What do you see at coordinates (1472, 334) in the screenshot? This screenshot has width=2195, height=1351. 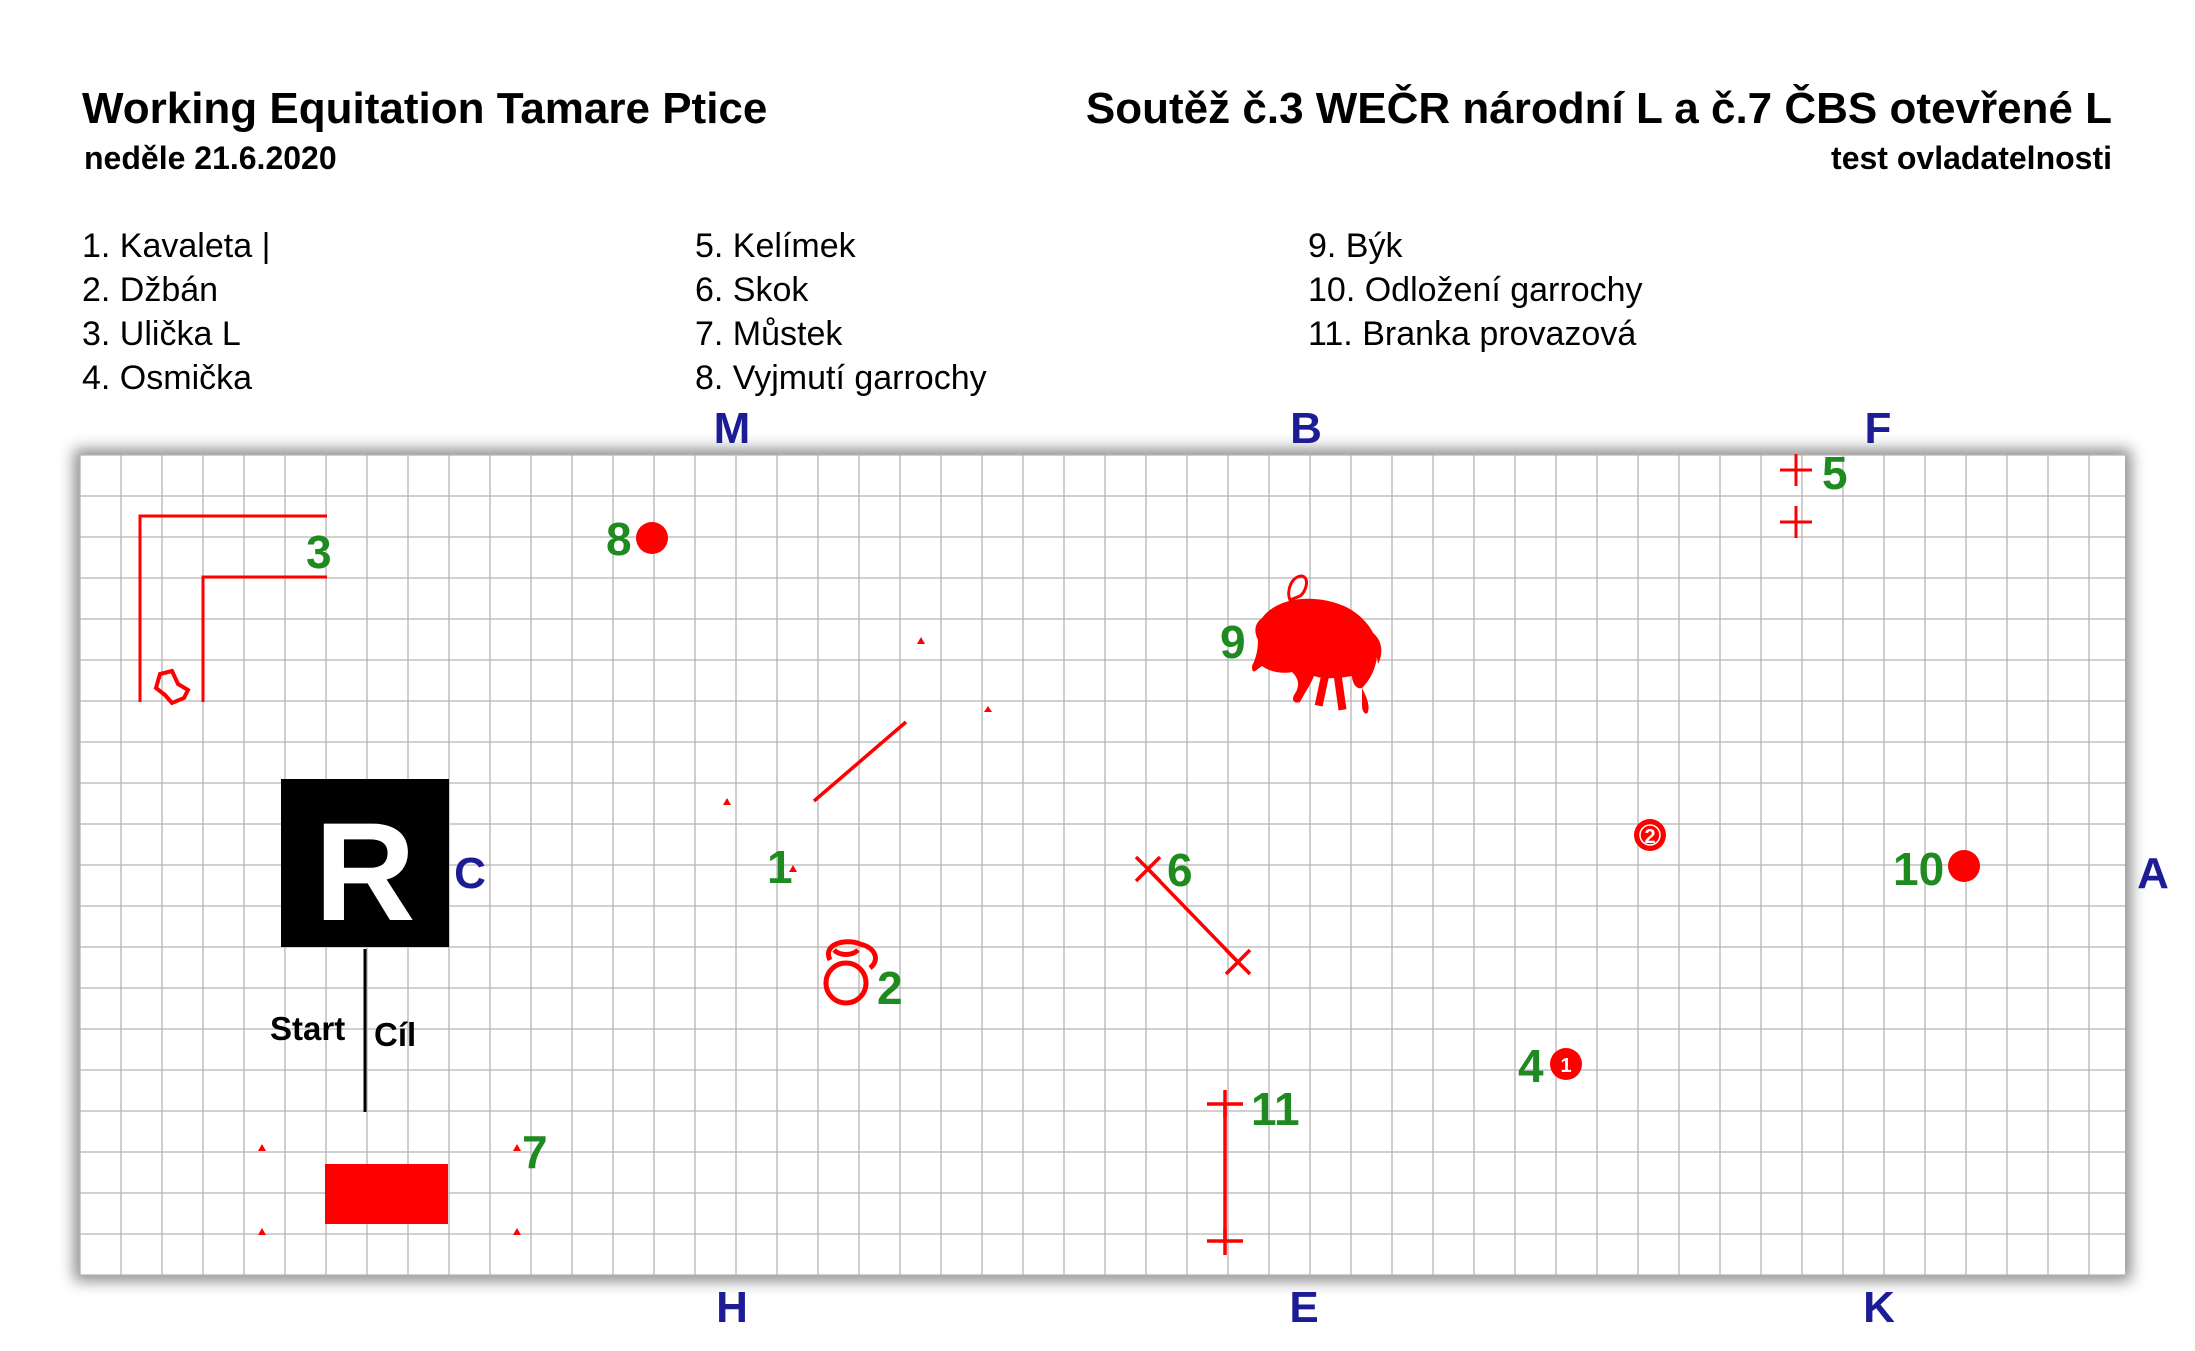 I see `legend-item: 11. Branka provazová` at bounding box center [1472, 334].